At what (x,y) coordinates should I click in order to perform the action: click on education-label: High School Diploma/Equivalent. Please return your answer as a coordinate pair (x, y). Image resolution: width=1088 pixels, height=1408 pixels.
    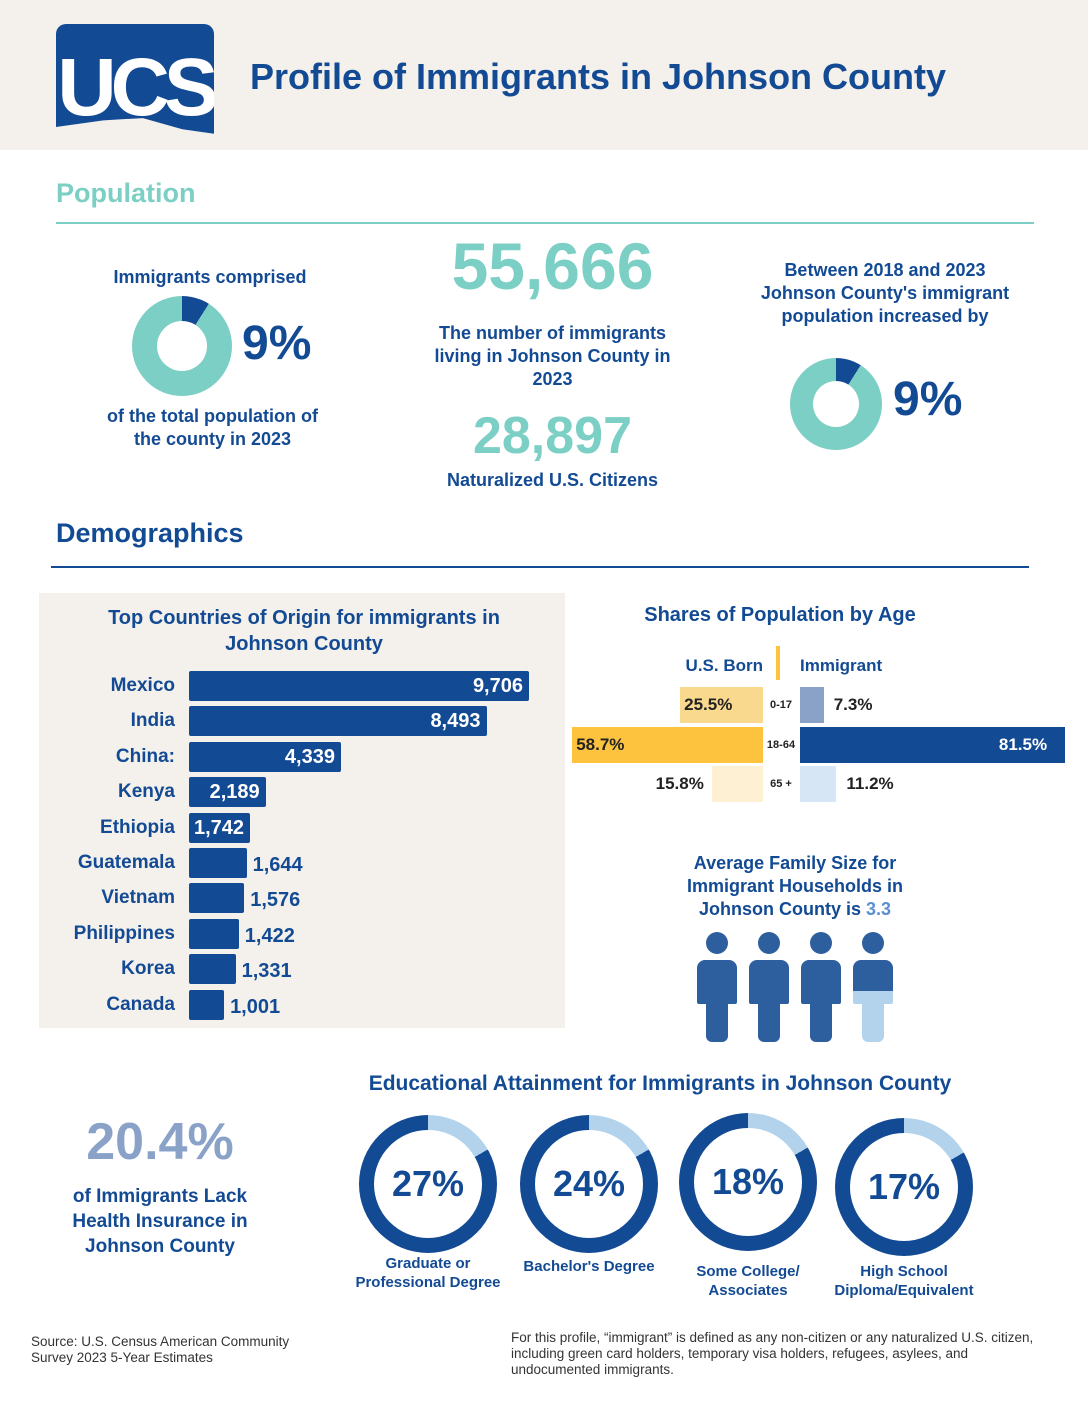
    Looking at the image, I should click on (904, 1281).